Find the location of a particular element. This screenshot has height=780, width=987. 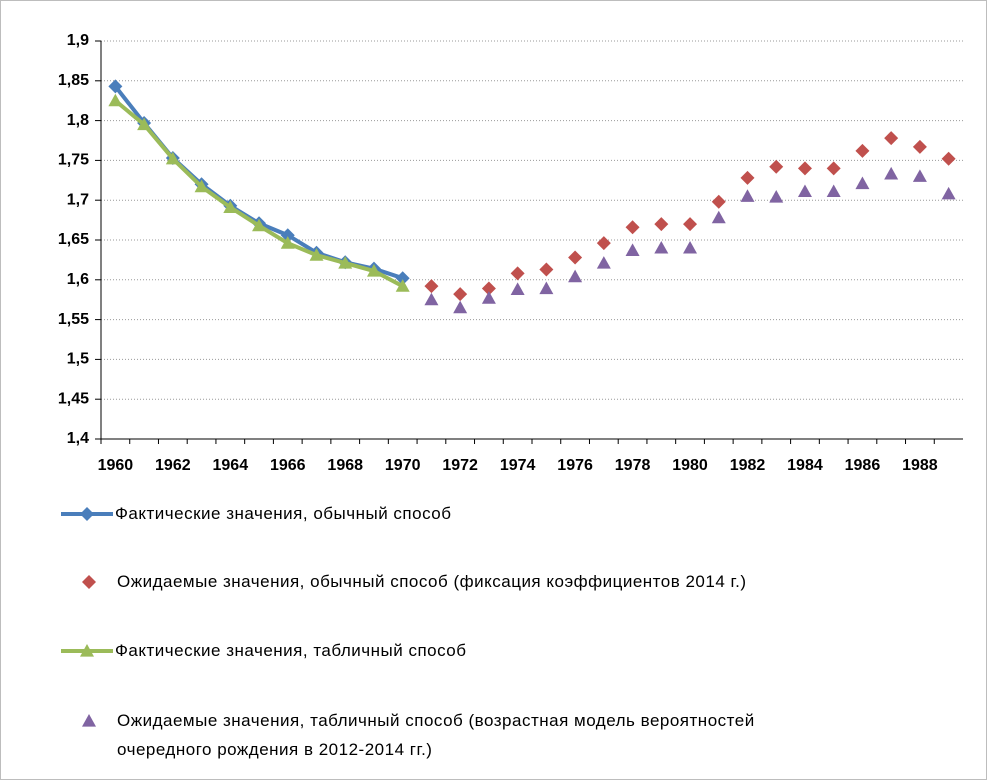

y-tick-label: 1,65 is located at coordinates (73, 239).